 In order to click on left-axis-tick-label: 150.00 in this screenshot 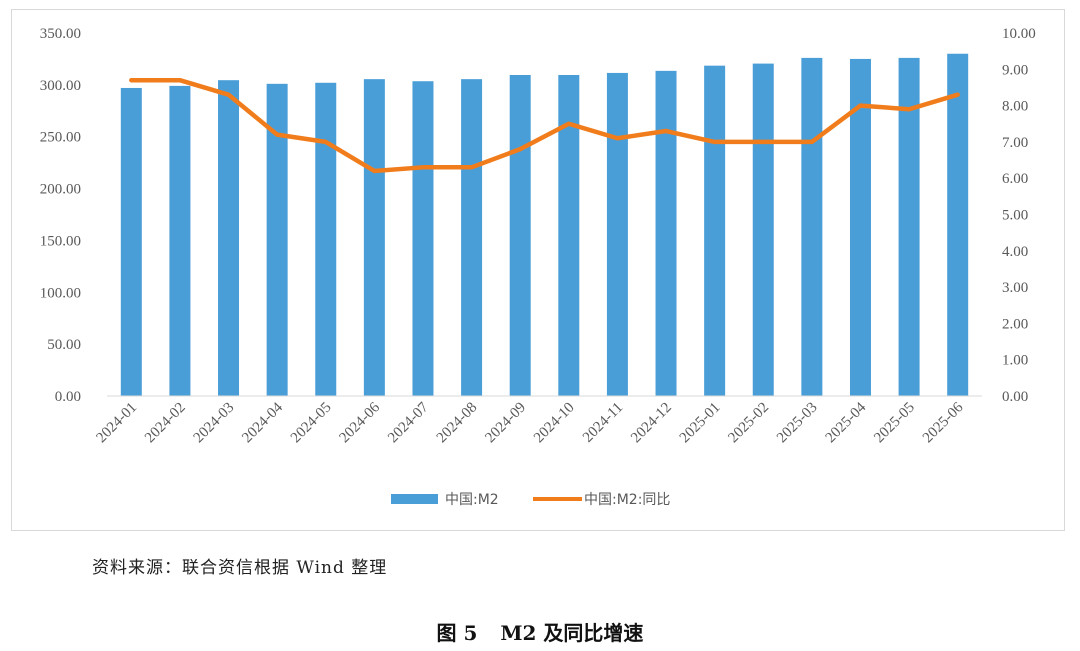, I will do `click(60, 241)`.